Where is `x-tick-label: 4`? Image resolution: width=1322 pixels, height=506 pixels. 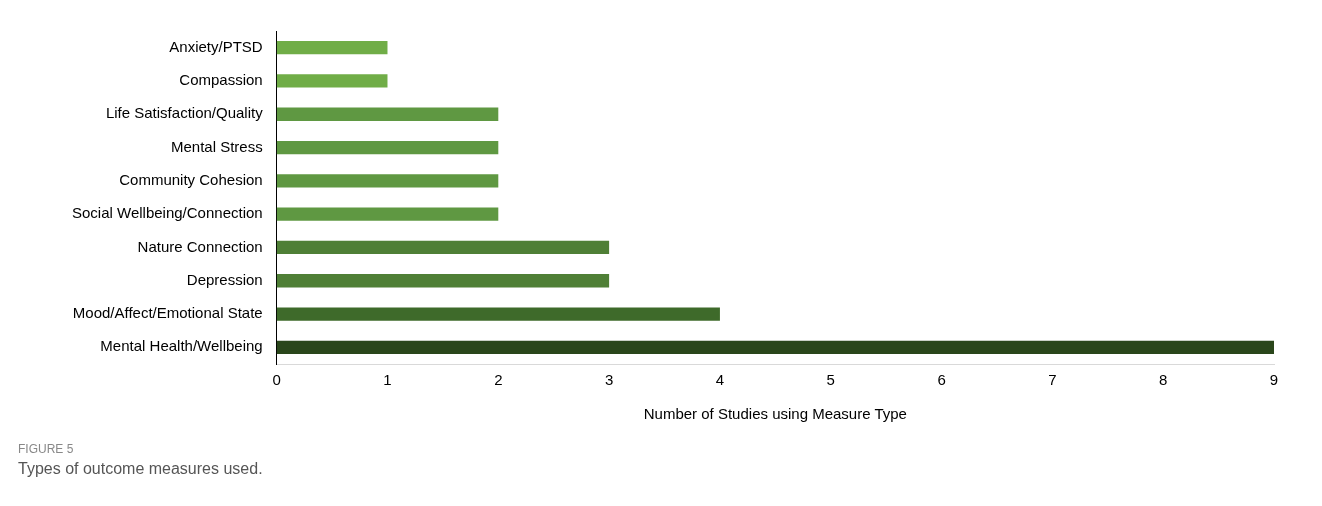
x-tick-label: 4 is located at coordinates (720, 380).